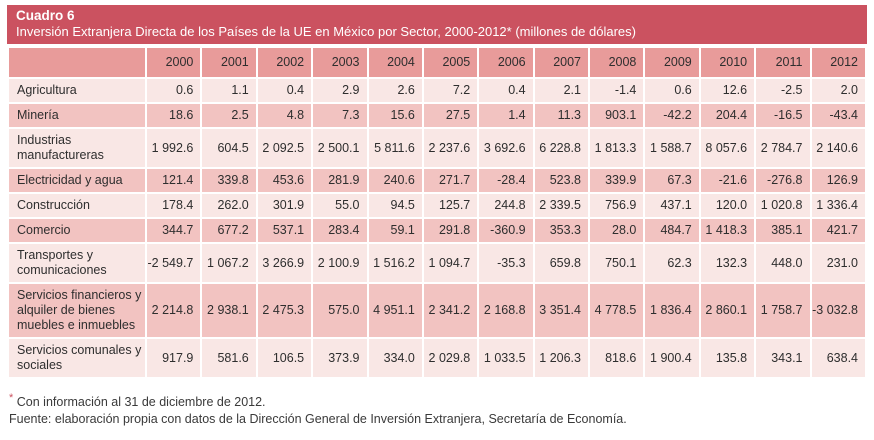 Image resolution: width=874 pixels, height=440 pixels. Describe the element at coordinates (783, 310) in the screenshot. I see `value-cell: 1 758.7` at that location.